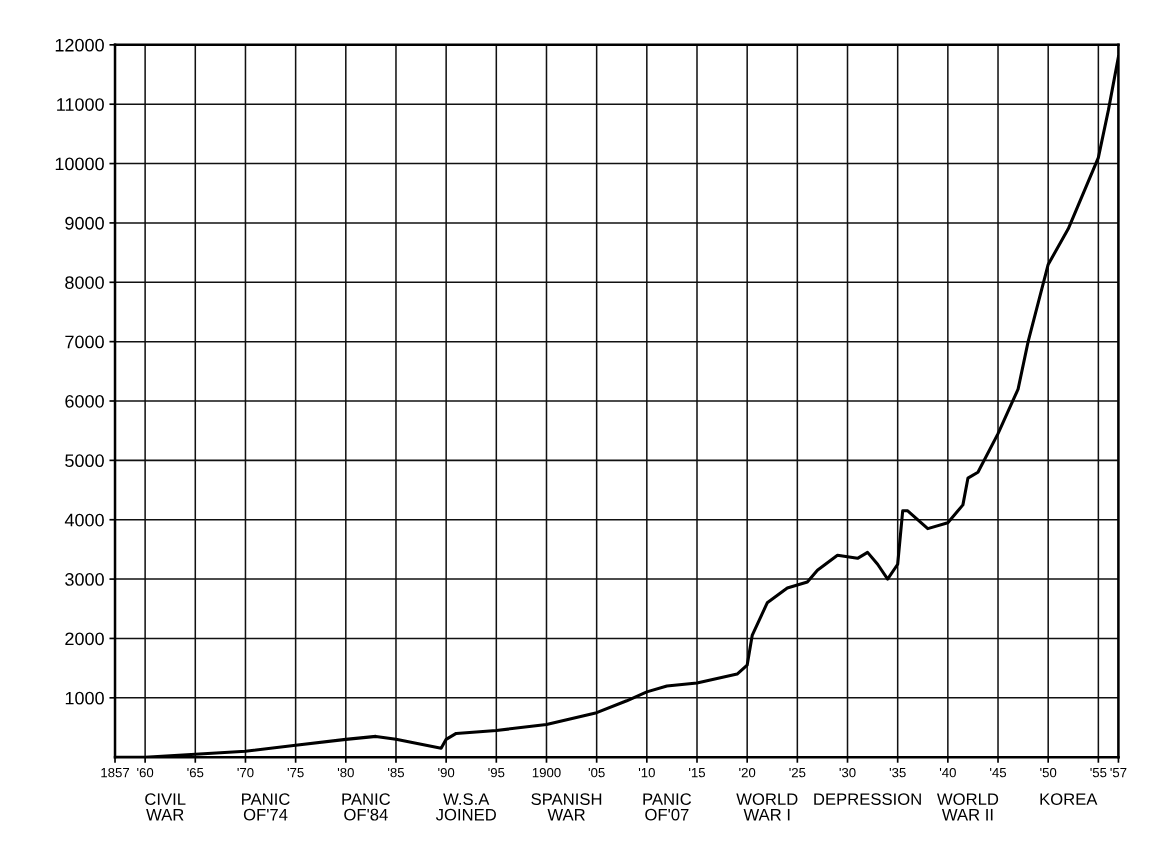 This screenshot has width=1156, height=846. Describe the element at coordinates (465, 807) in the screenshot. I see `text: W.S.A JOINED` at that location.